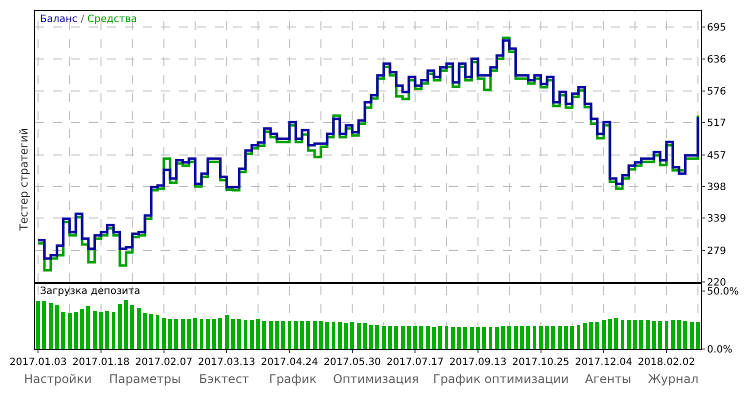 The image size is (750, 394). Describe the element at coordinates (667, 362) in the screenshot. I see `x-tick-label: 2018.02.02` at that location.